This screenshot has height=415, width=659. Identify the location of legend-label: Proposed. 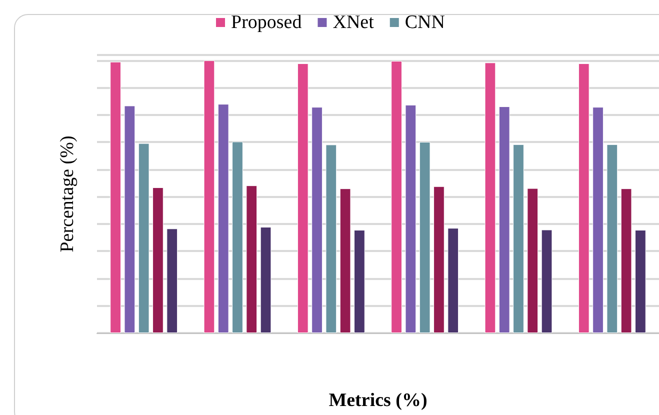
(266, 22).